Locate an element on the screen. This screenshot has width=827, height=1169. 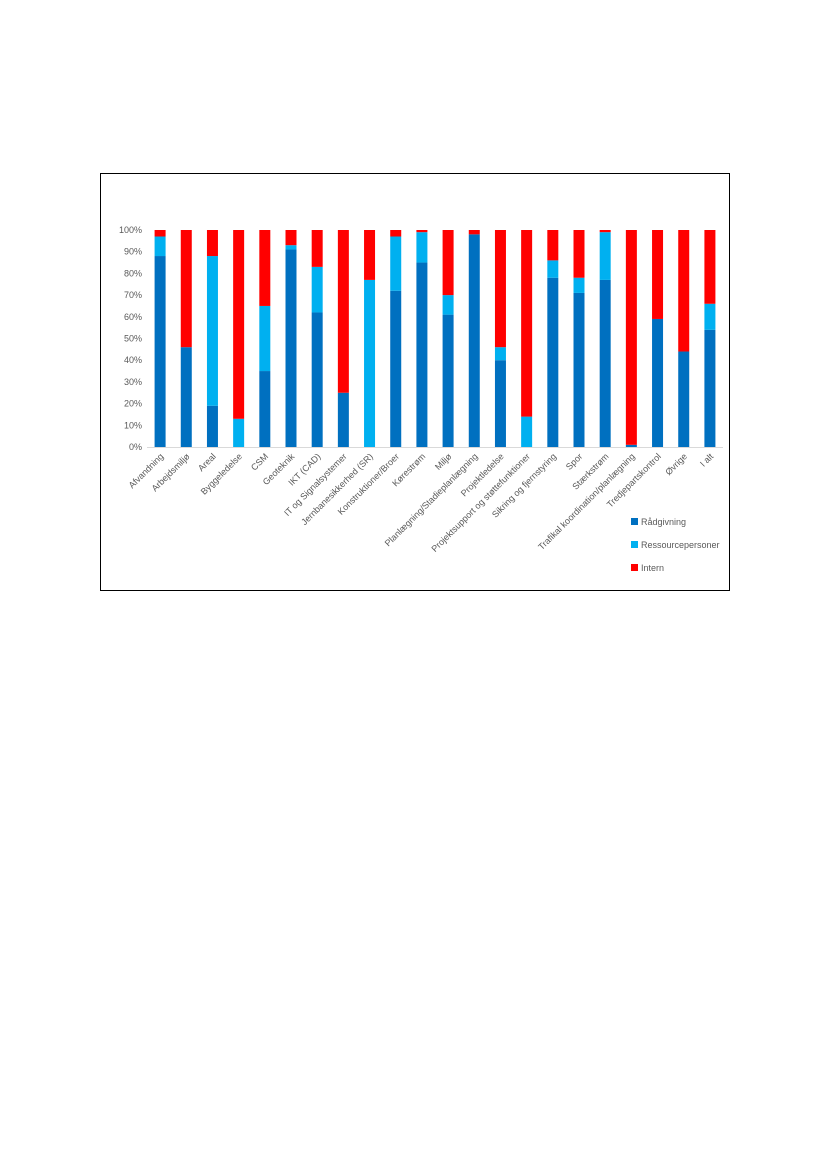
legend-label: Intern is located at coordinates (652, 568).